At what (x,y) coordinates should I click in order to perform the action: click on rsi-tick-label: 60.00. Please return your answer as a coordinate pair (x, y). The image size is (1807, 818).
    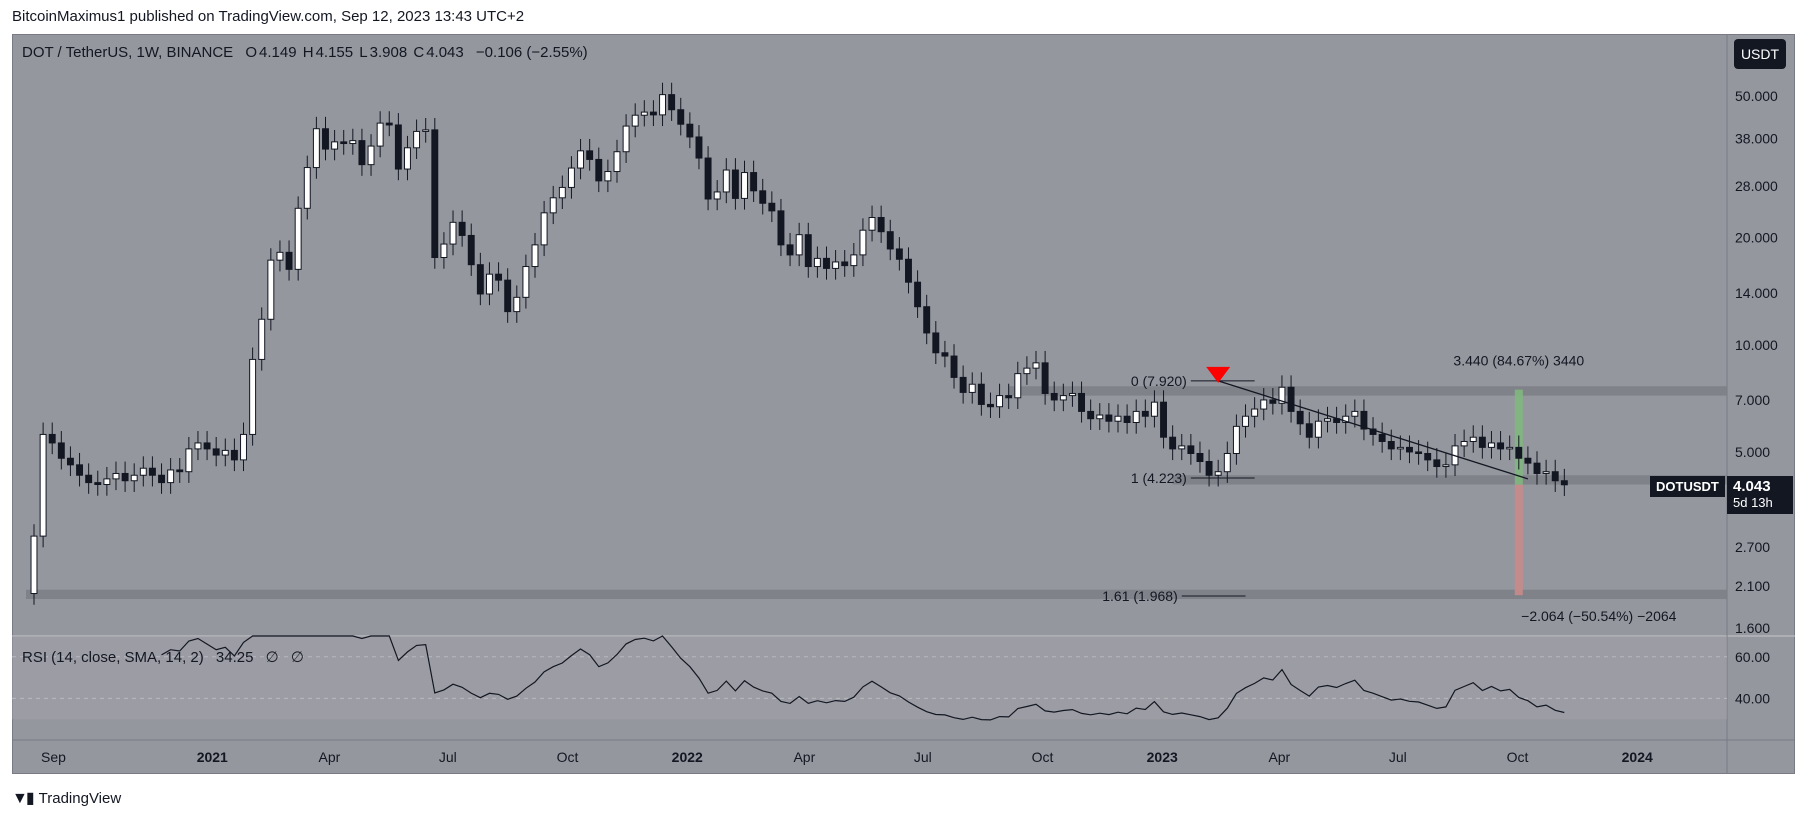
    Looking at the image, I should click on (1752, 657).